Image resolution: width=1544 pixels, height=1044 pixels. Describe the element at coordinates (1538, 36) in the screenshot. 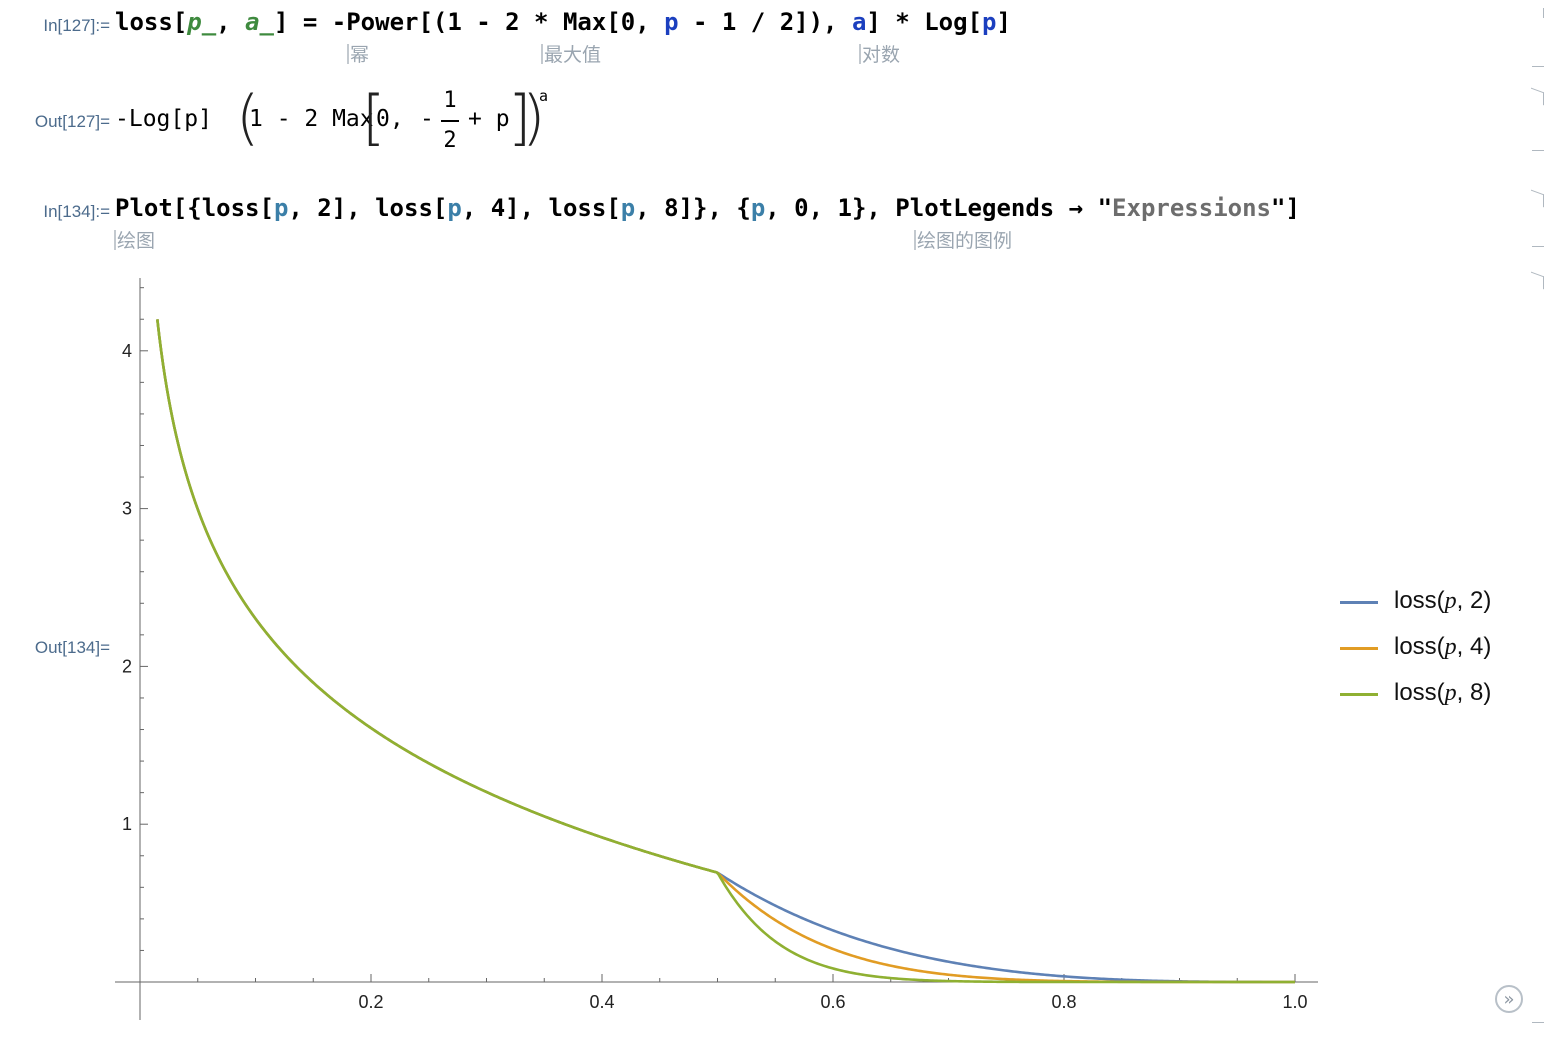

I see `cell-bracket-in127` at that location.